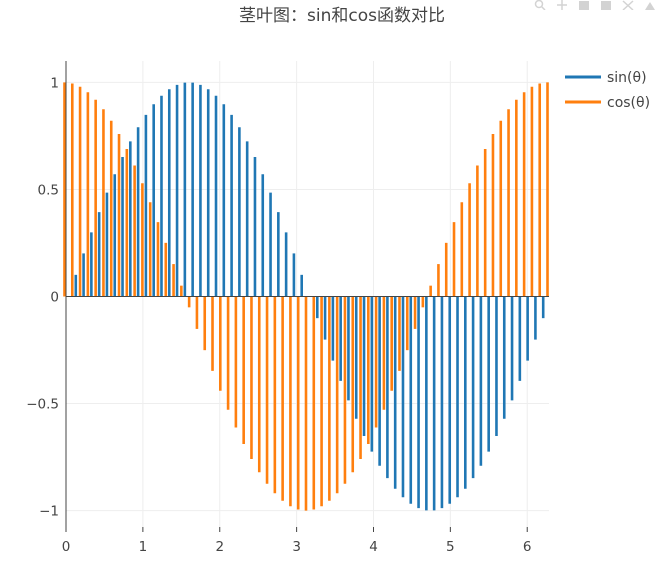 This screenshot has width=664, height=581. Describe the element at coordinates (48, 190) in the screenshot. I see `y-tick-label: 0.5` at that location.